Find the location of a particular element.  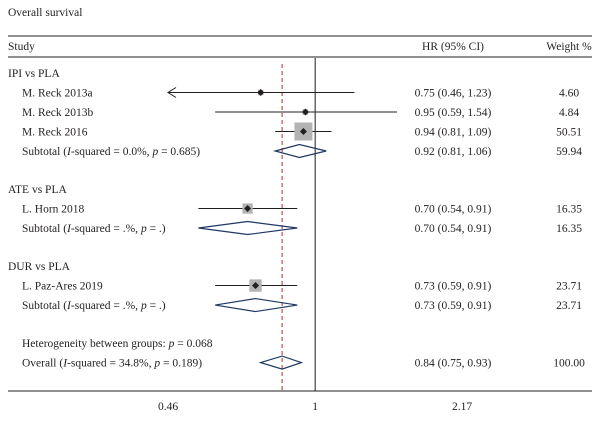

weight-value: 23.71 is located at coordinates (569, 287).